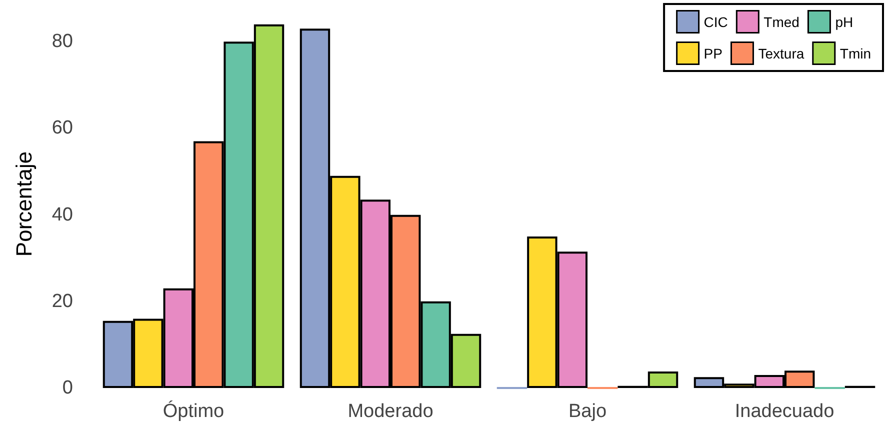  Describe the element at coordinates (784, 411) in the screenshot. I see `x-tick-label: Inadecuado` at that location.